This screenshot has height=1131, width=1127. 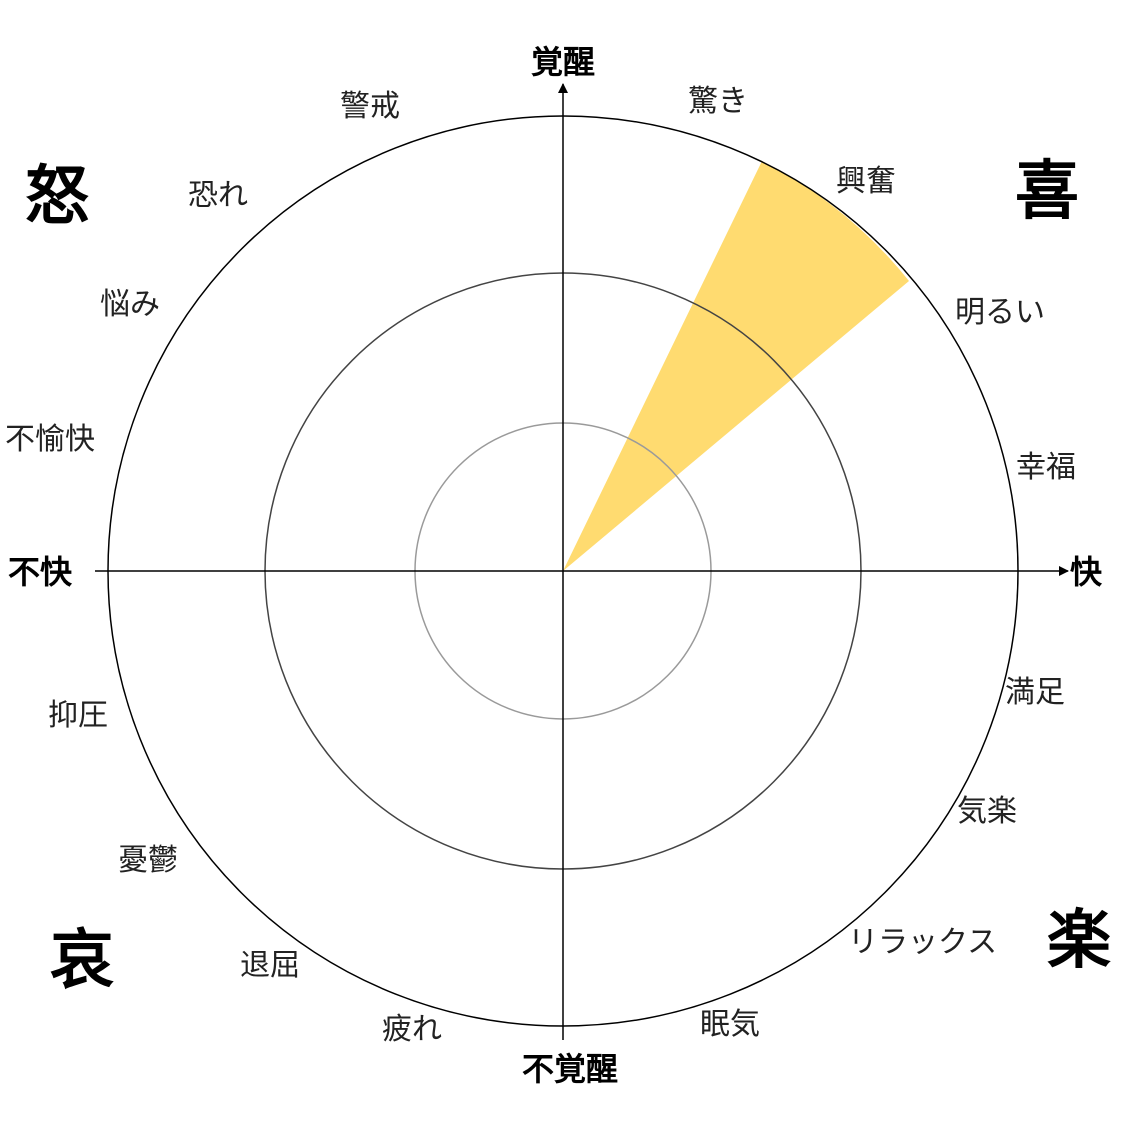 I want to click on emotion-label-fuyukai: 不愉快, so click(x=50, y=439).